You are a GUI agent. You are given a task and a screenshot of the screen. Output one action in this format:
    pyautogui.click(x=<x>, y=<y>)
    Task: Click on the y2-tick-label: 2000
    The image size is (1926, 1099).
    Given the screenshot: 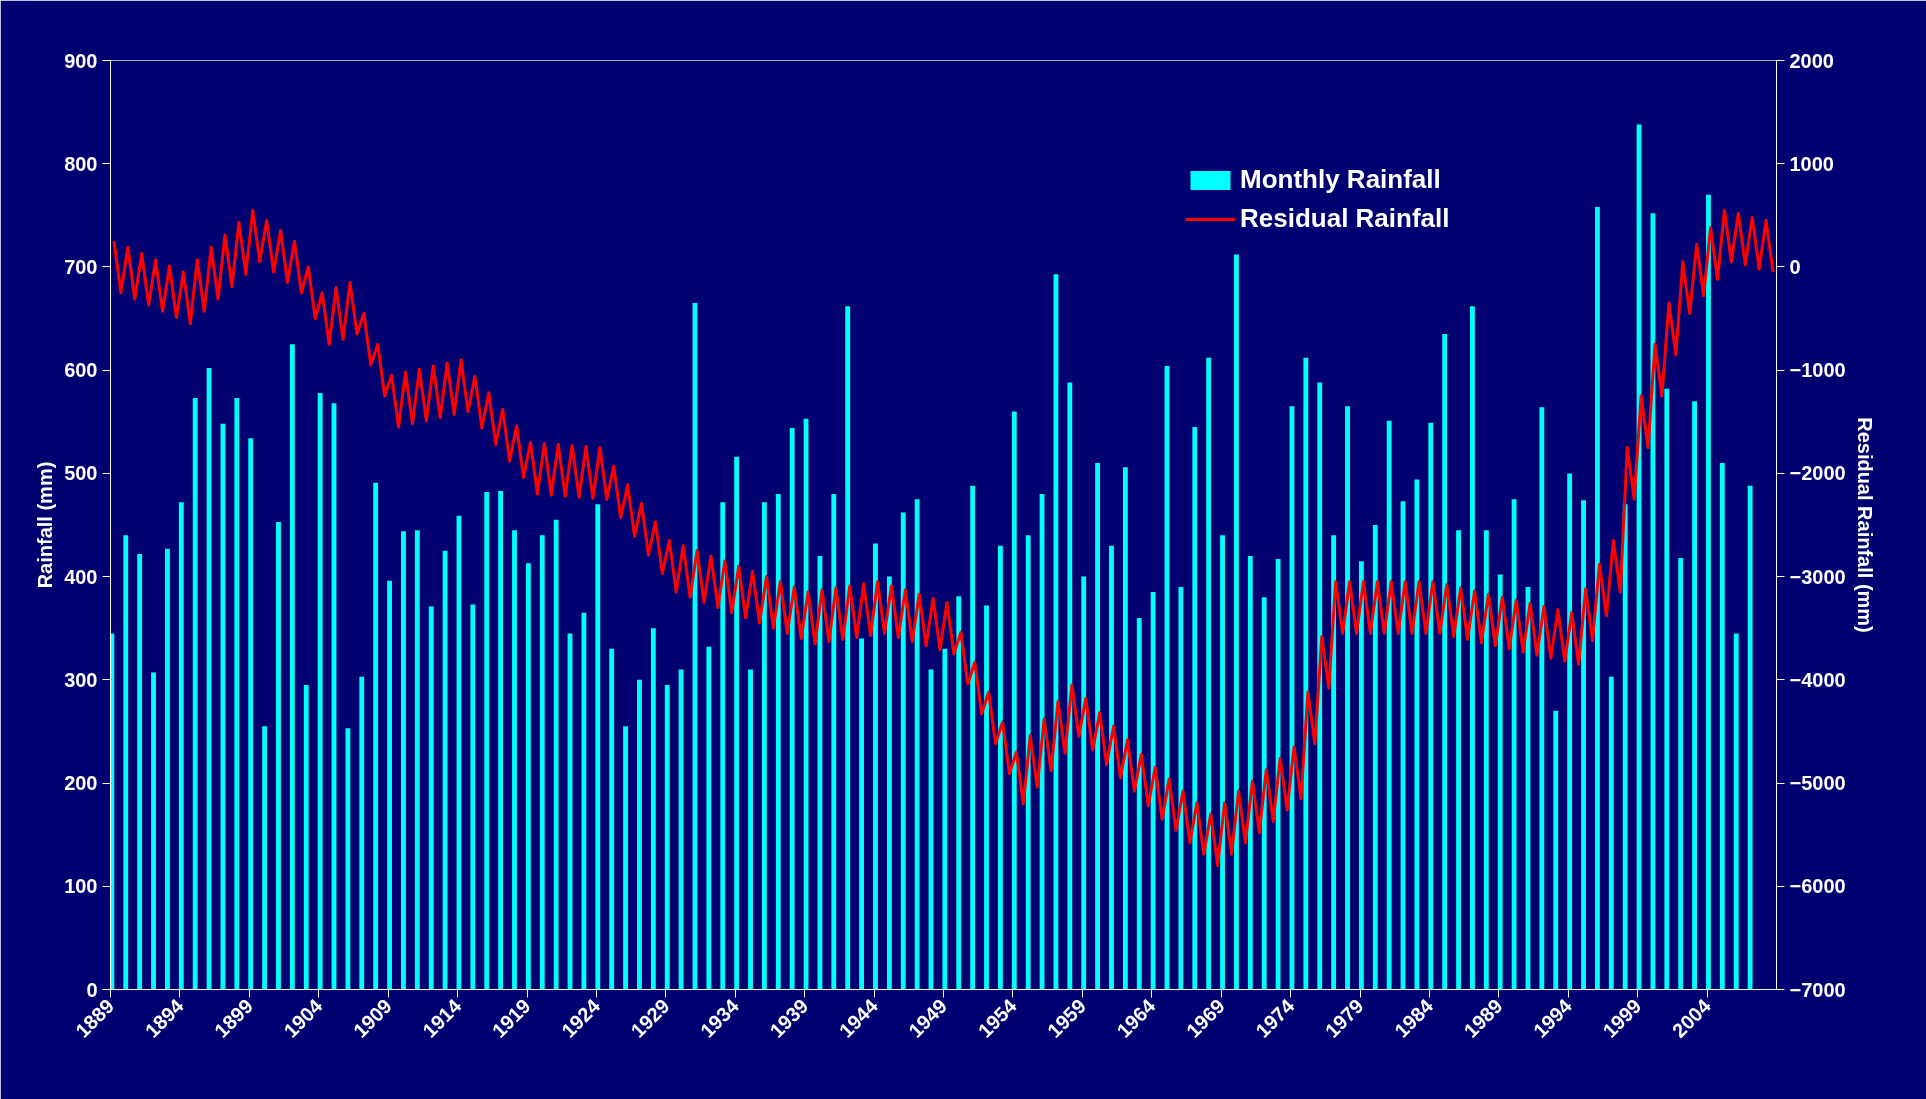 What is the action you would take?
    pyautogui.click(x=1811, y=60)
    